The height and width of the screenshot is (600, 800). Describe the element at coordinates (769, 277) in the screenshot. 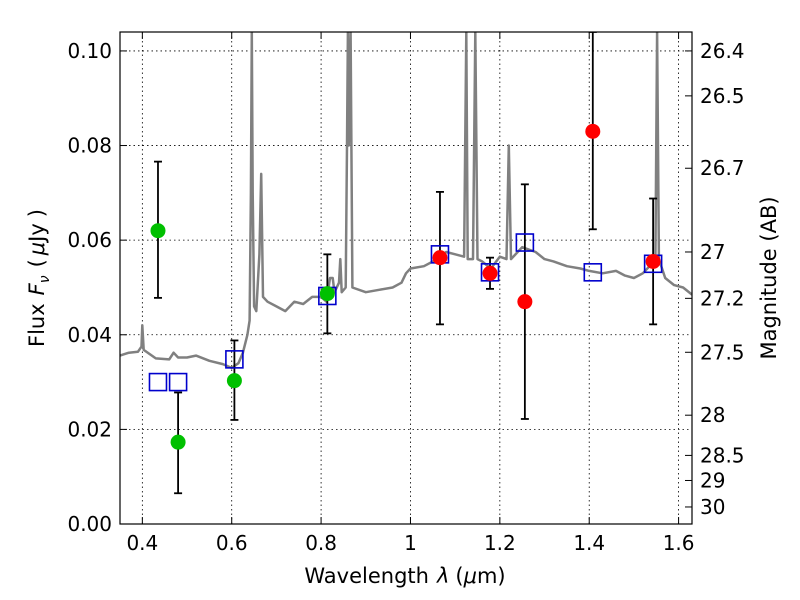

I see `right-axis-title: Magnitude (AB)` at that location.